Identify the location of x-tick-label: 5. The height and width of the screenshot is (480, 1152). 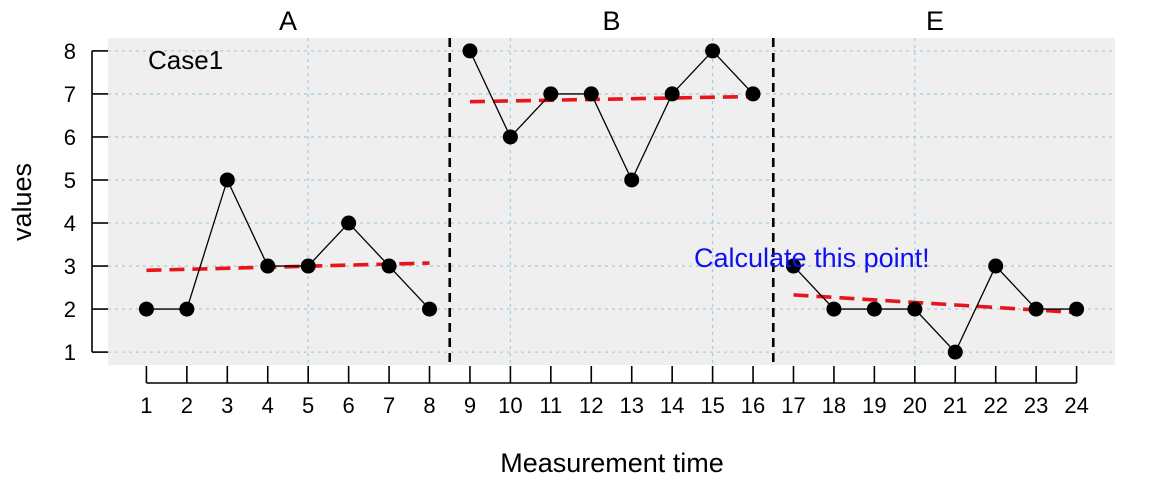
(308, 405).